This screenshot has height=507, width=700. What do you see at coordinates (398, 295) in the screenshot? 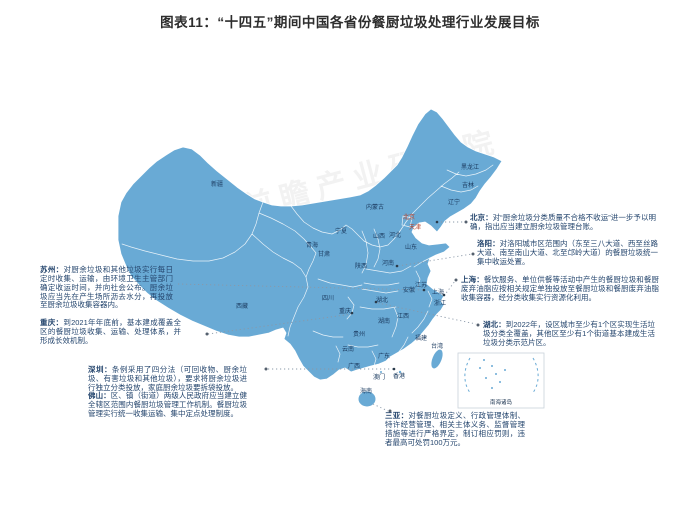
I see `connector-map-dots` at bounding box center [398, 295].